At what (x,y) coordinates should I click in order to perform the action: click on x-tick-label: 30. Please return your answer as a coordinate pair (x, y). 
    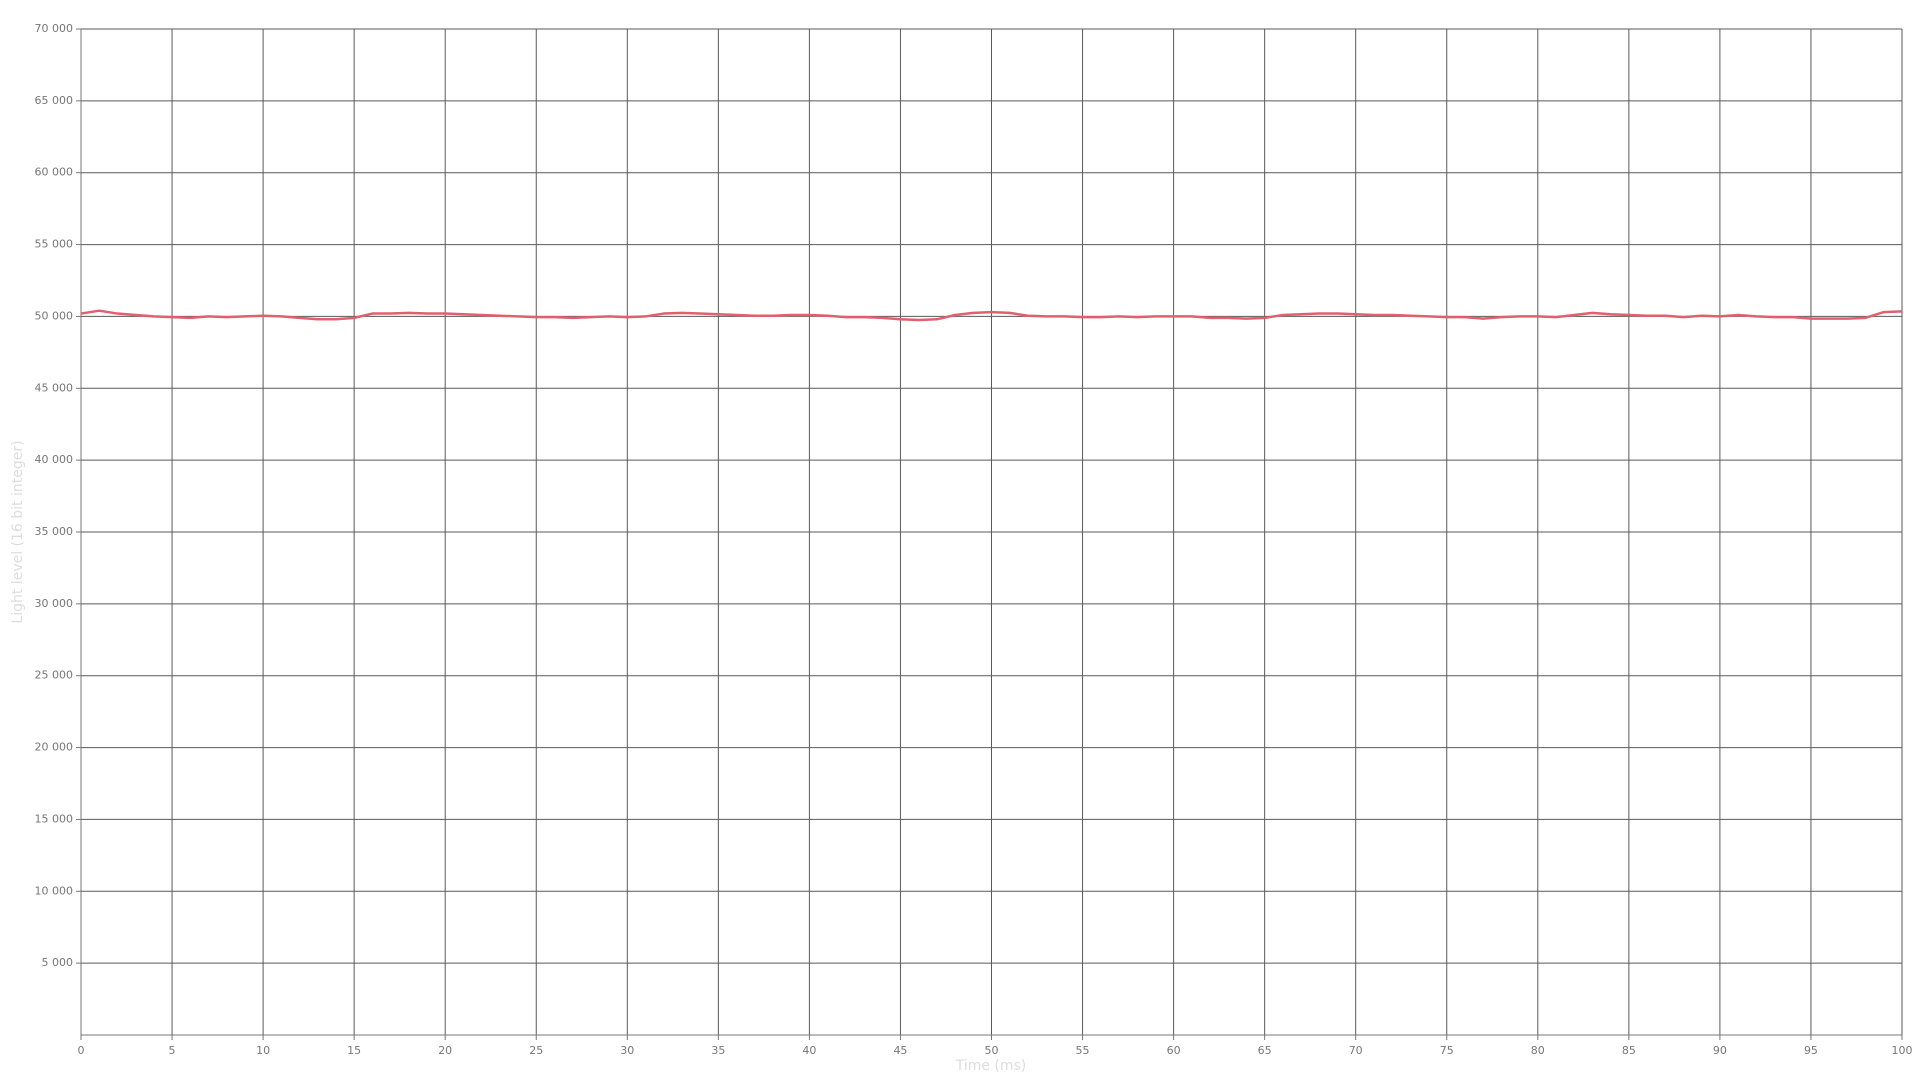
    Looking at the image, I should click on (627, 1050).